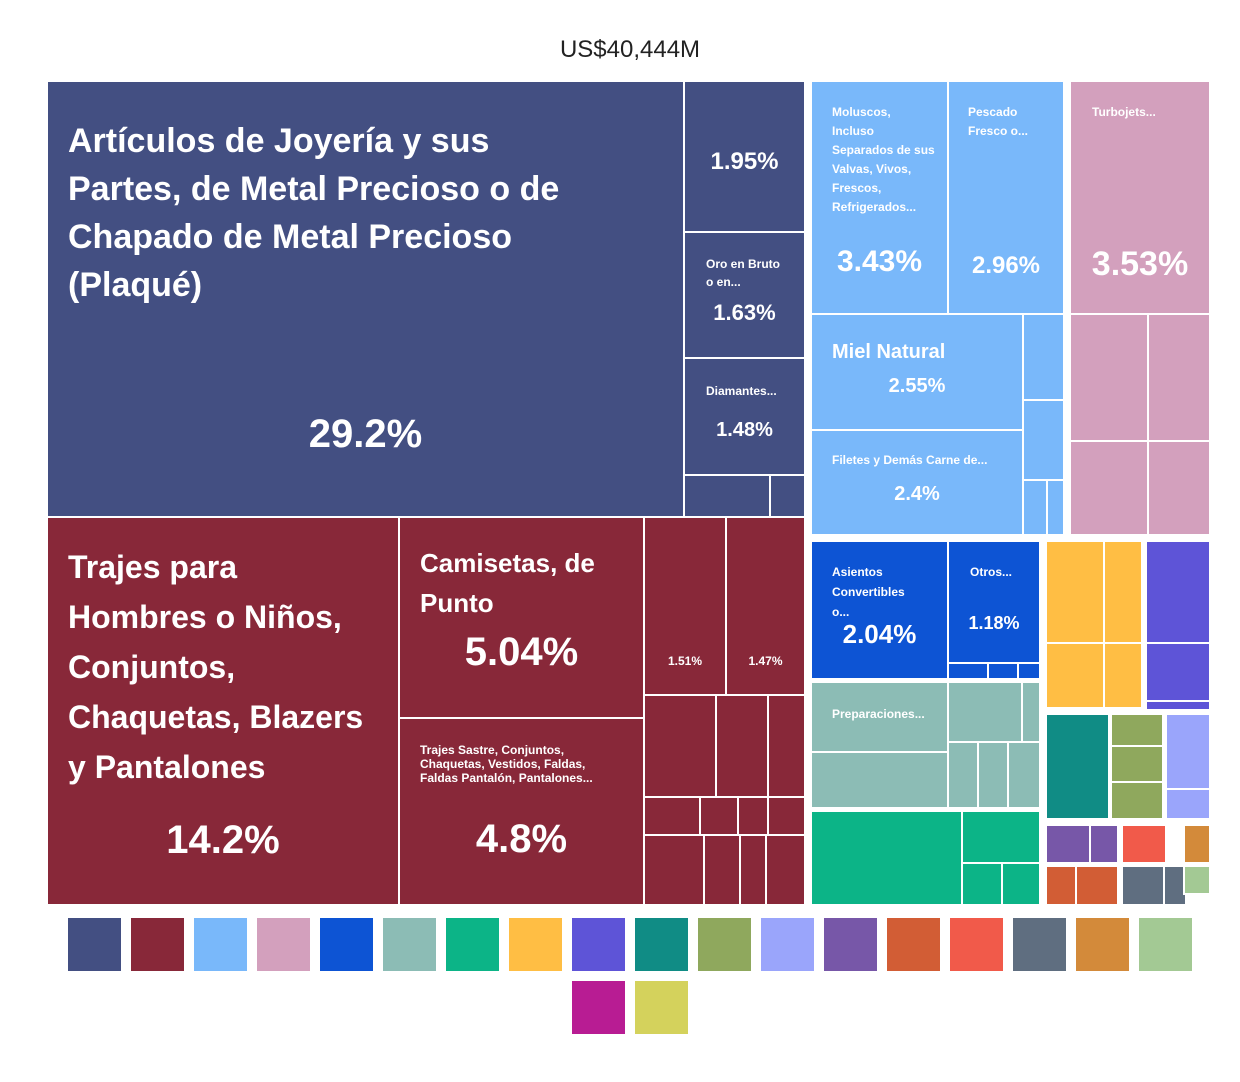  Describe the element at coordinates (879, 261) in the screenshot. I see `tile-share-label: 3.43%` at that location.